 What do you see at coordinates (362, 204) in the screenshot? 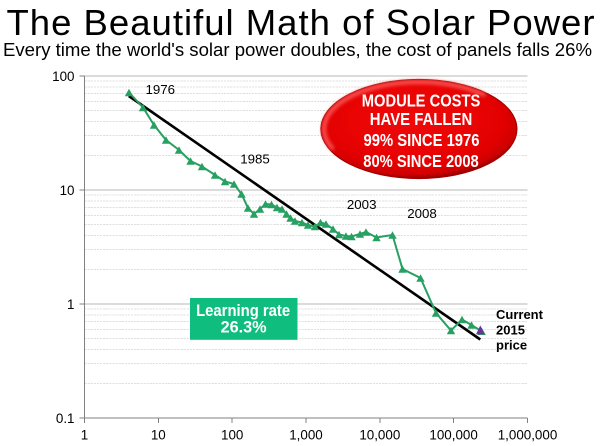
I see `svg-text: 2003` at bounding box center [362, 204].